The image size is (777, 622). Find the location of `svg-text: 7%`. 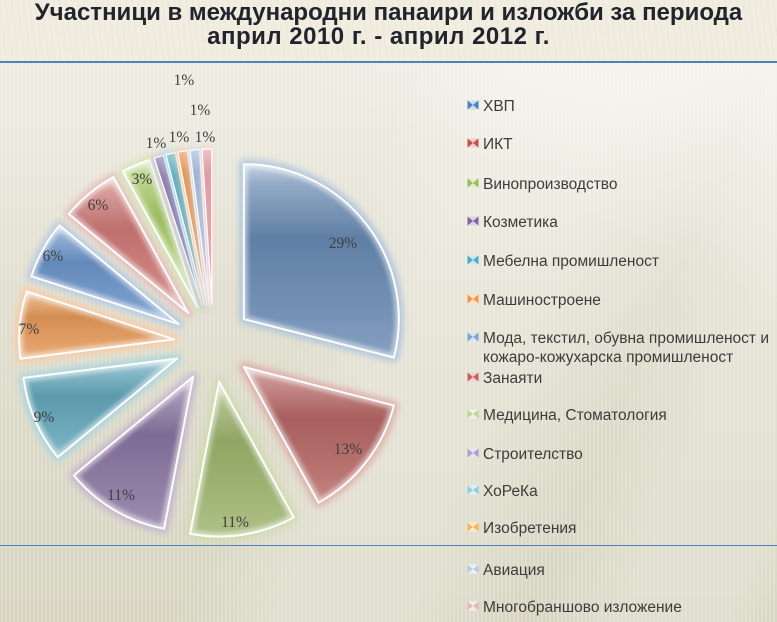

svg-text: 7% is located at coordinates (29, 329).